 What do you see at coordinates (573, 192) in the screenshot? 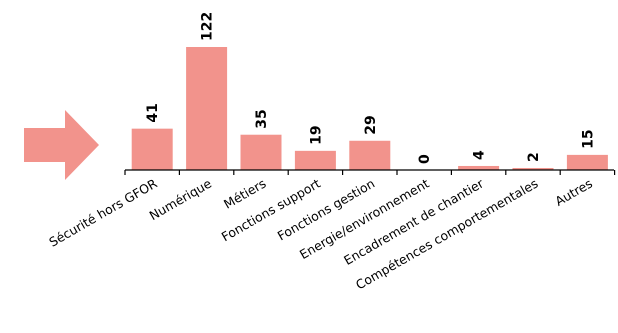
I see `category-label: Autres` at bounding box center [573, 192].